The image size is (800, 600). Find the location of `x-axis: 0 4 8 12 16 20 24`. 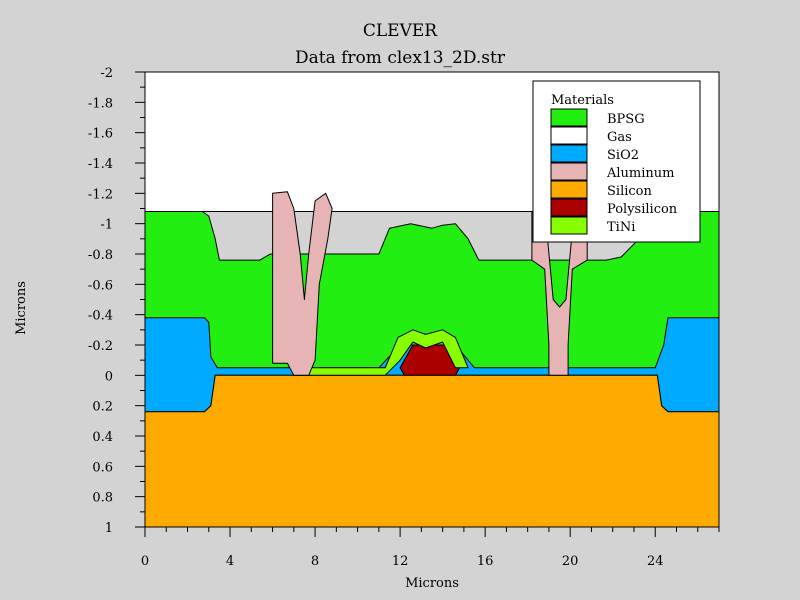

x-axis: 0 4 8 12 16 20 24 is located at coordinates (430, 548).